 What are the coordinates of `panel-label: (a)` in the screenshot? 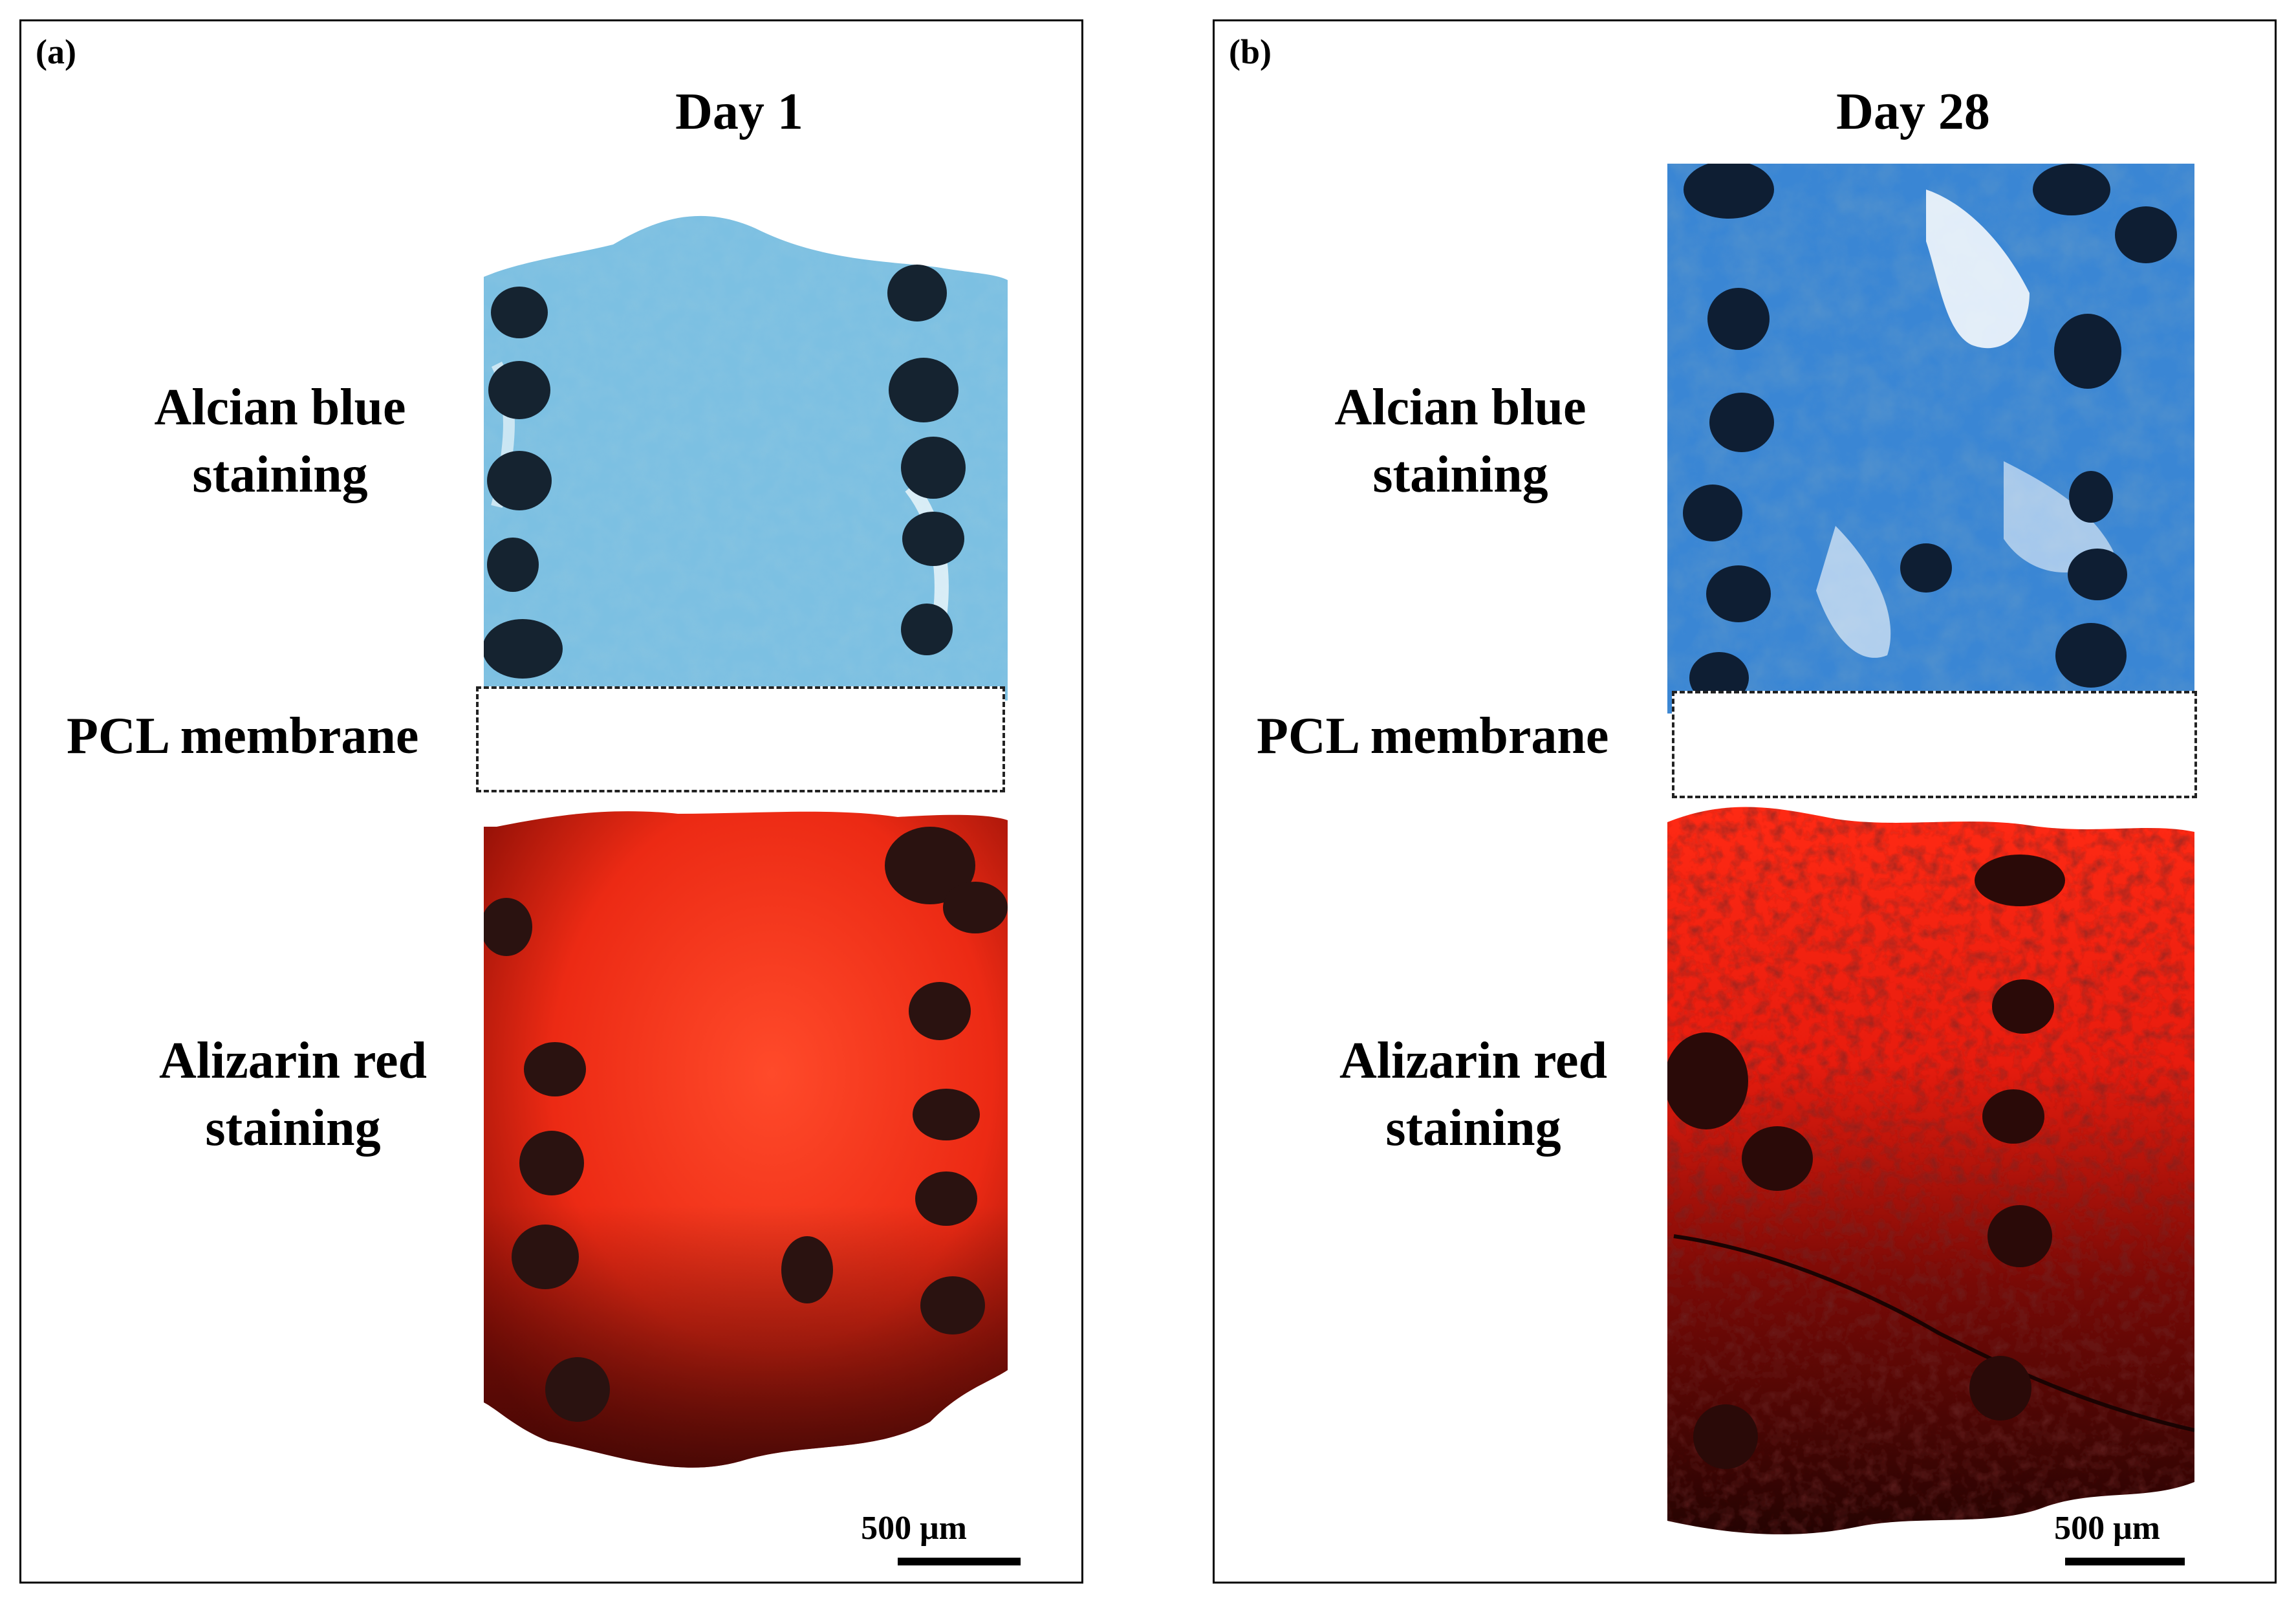 It's located at (56, 51).